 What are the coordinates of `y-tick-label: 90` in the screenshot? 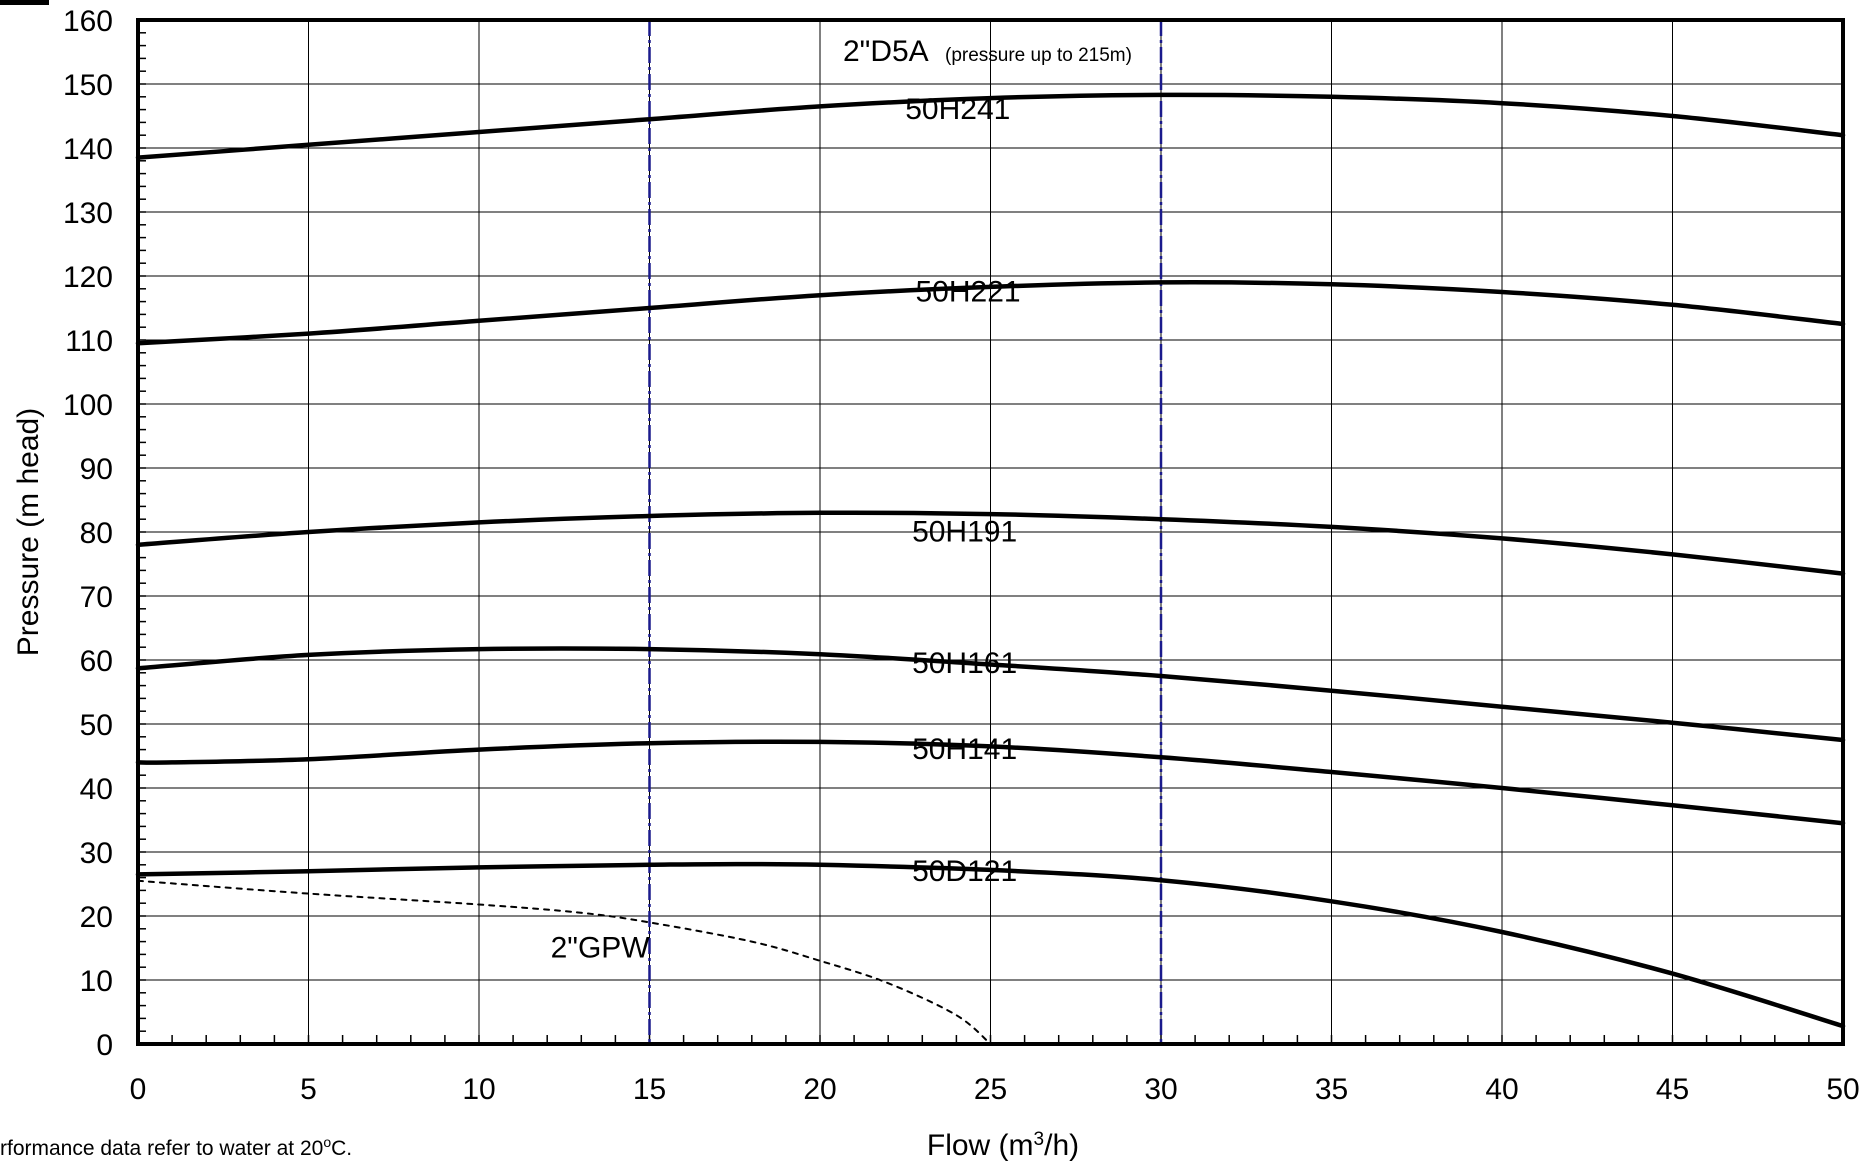 It's located at (96, 469).